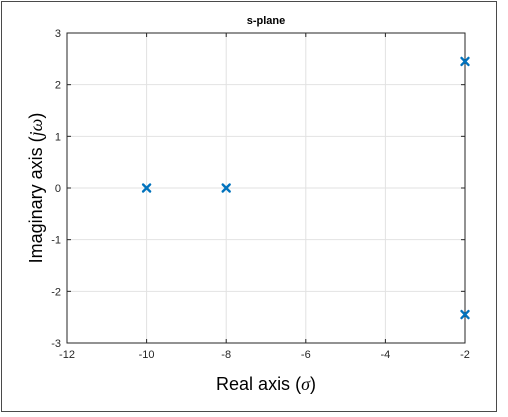  Describe the element at coordinates (386, 355) in the screenshot. I see `x-tick-label: -4` at that location.